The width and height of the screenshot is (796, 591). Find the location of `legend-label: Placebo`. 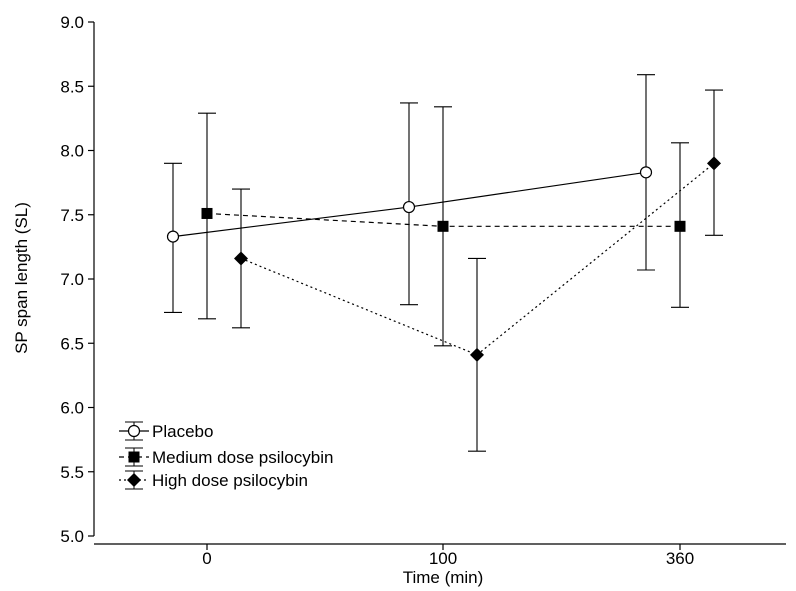

legend-label: Placebo is located at coordinates (182, 431).